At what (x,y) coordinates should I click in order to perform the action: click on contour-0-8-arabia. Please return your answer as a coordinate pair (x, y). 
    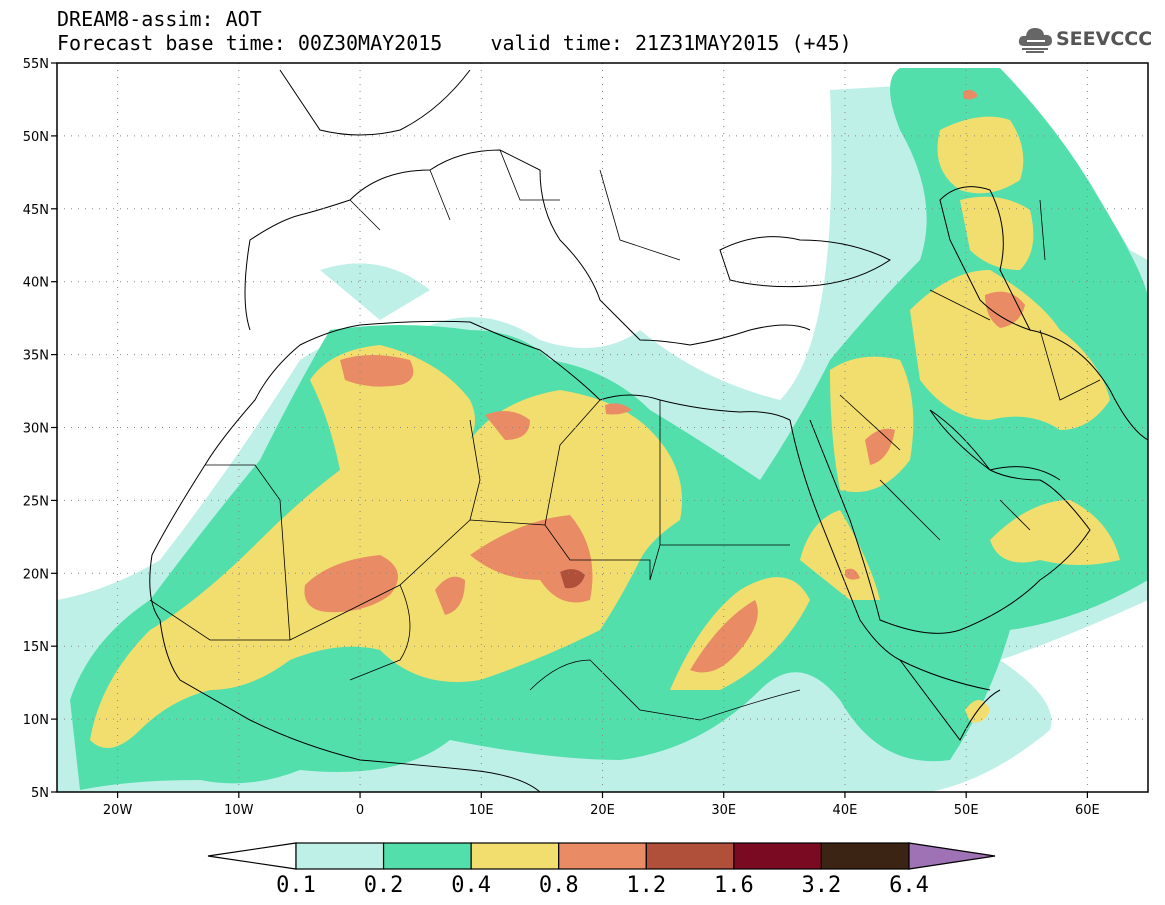
    Looking at the image, I should click on (880, 446).